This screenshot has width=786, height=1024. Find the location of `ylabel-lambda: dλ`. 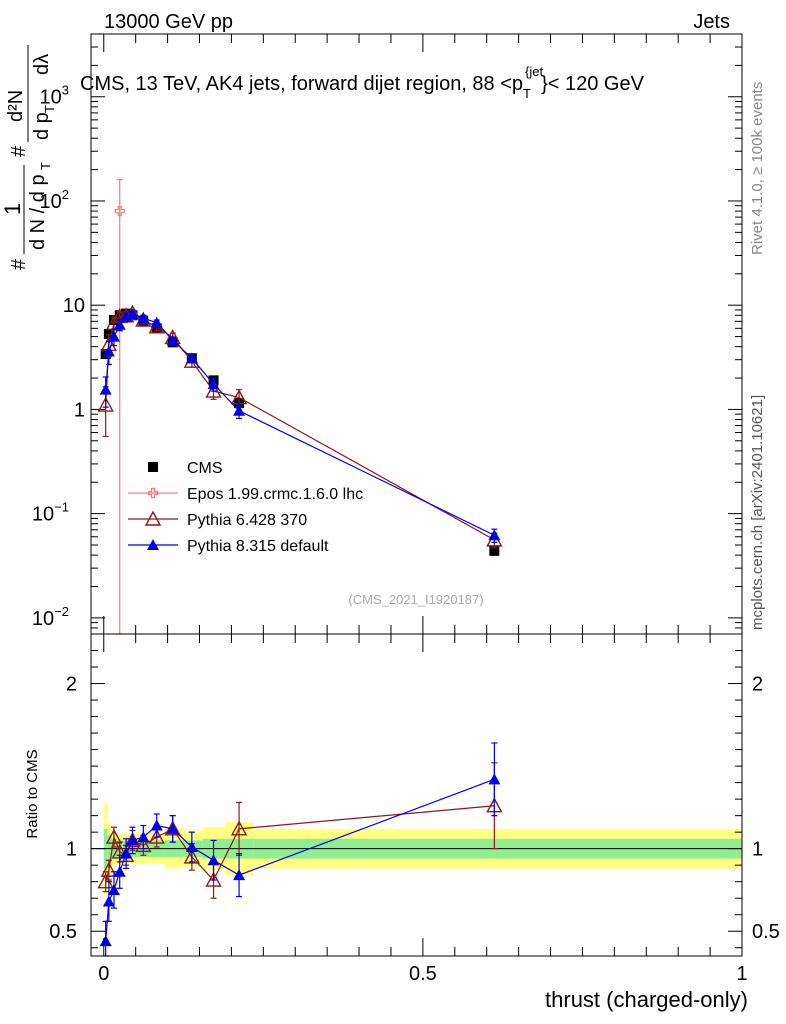

ylabel-lambda: dλ is located at coordinates (42, 64).